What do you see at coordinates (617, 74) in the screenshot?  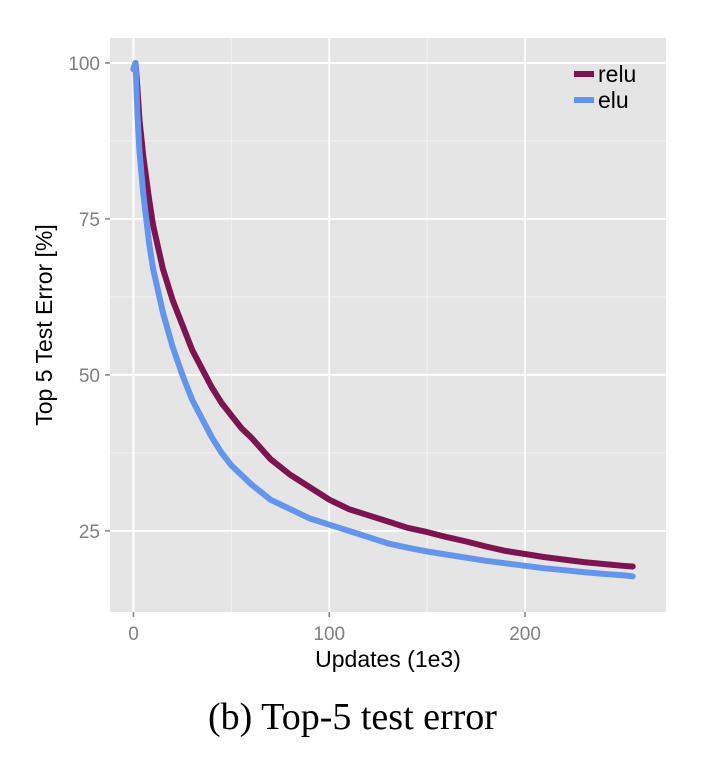 I see `legend-label-relu: relu` at bounding box center [617, 74].